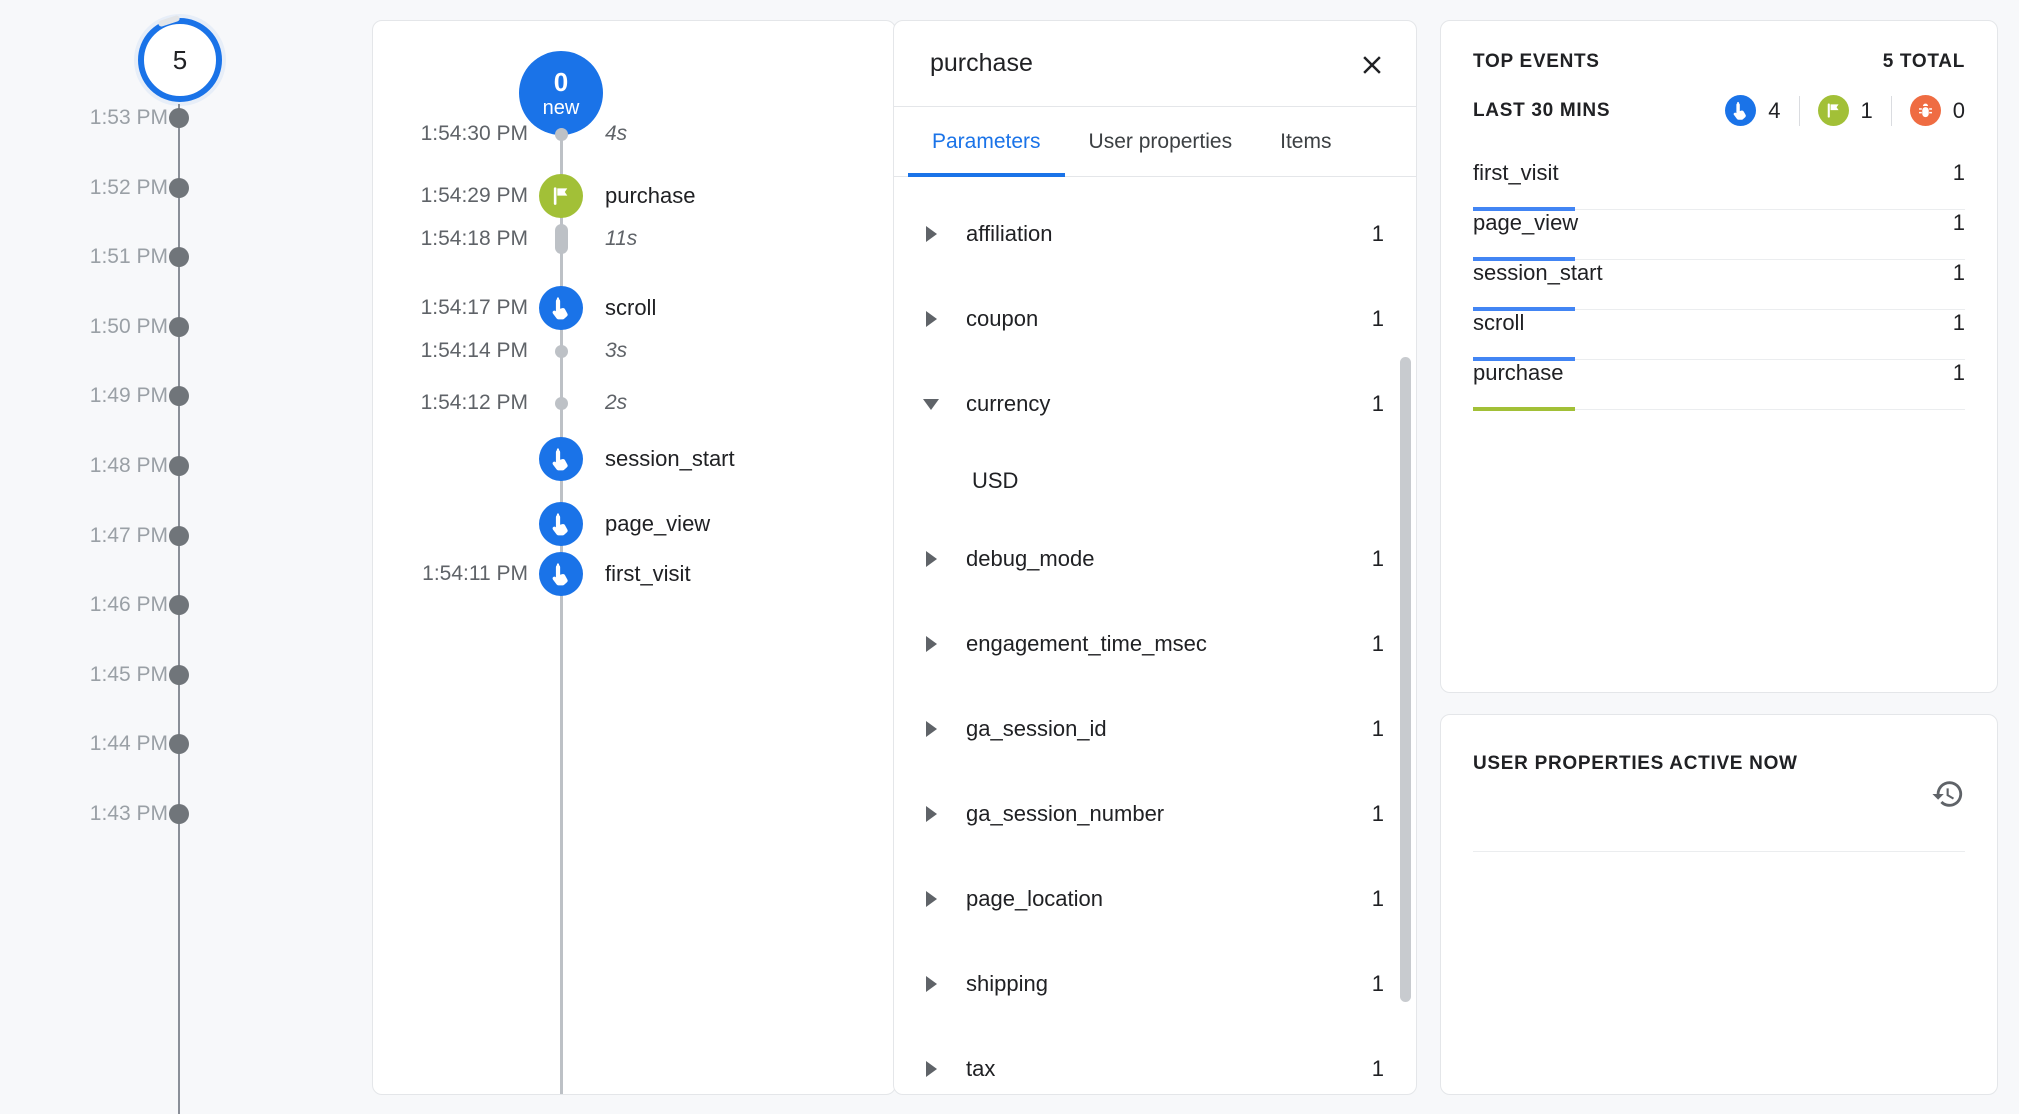 The height and width of the screenshot is (1114, 2019). What do you see at coordinates (634, 403) in the screenshot?
I see `event-gap-row: 1:54:12 PM 2s` at bounding box center [634, 403].